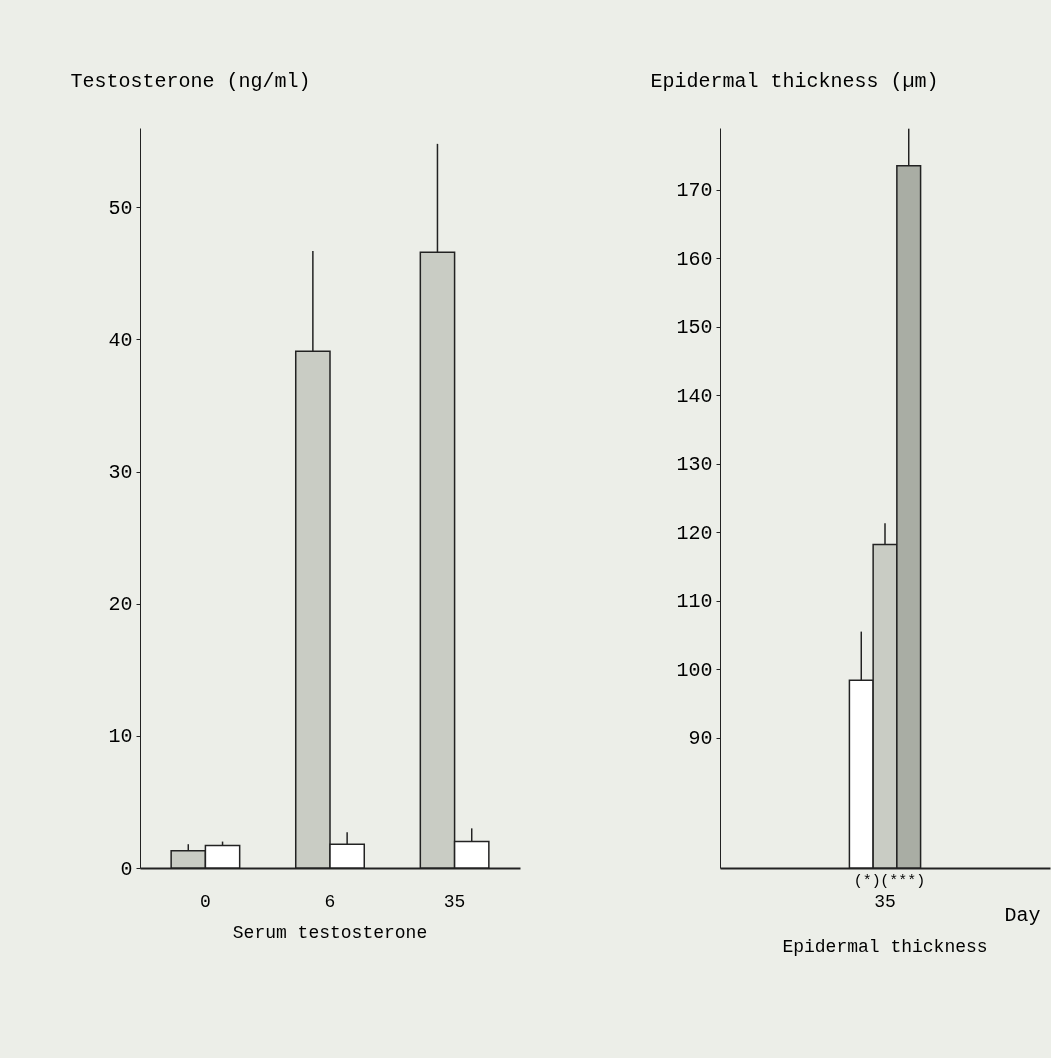 Image resolution: width=1051 pixels, height=1058 pixels. What do you see at coordinates (700, 739) in the screenshot?
I see `y-tick-label: 90` at bounding box center [700, 739].